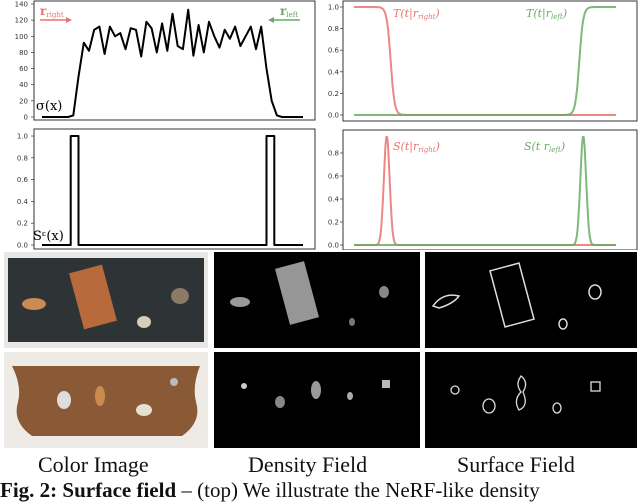  What do you see at coordinates (416, 14) in the screenshot?
I see `t-right-label: T(t|rright)` at bounding box center [416, 14].